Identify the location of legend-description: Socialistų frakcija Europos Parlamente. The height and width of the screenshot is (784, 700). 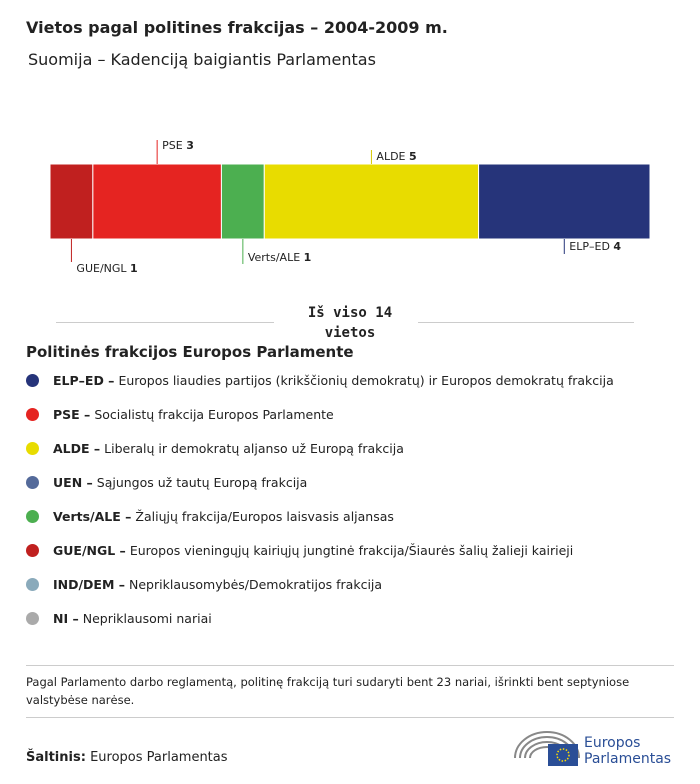
(214, 414).